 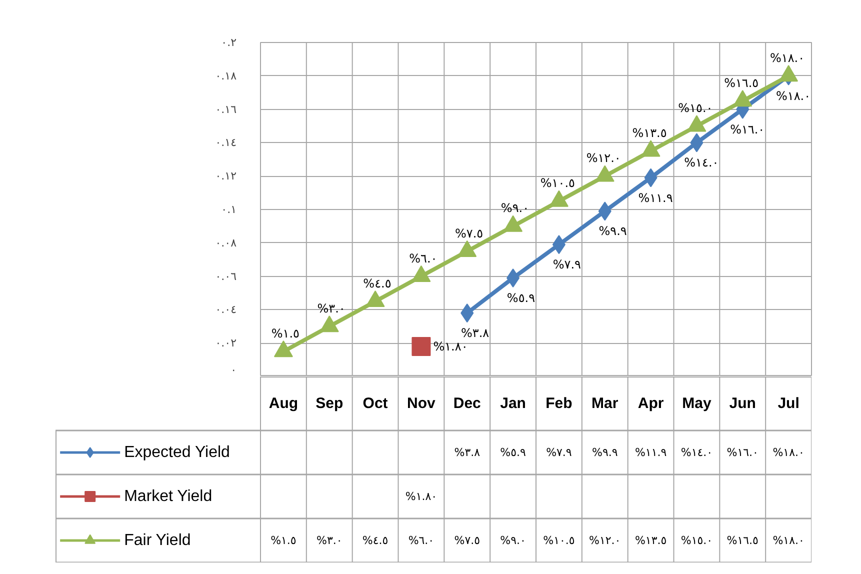 What do you see at coordinates (747, 129) in the screenshot?
I see `text: %١٦.٠` at bounding box center [747, 129].